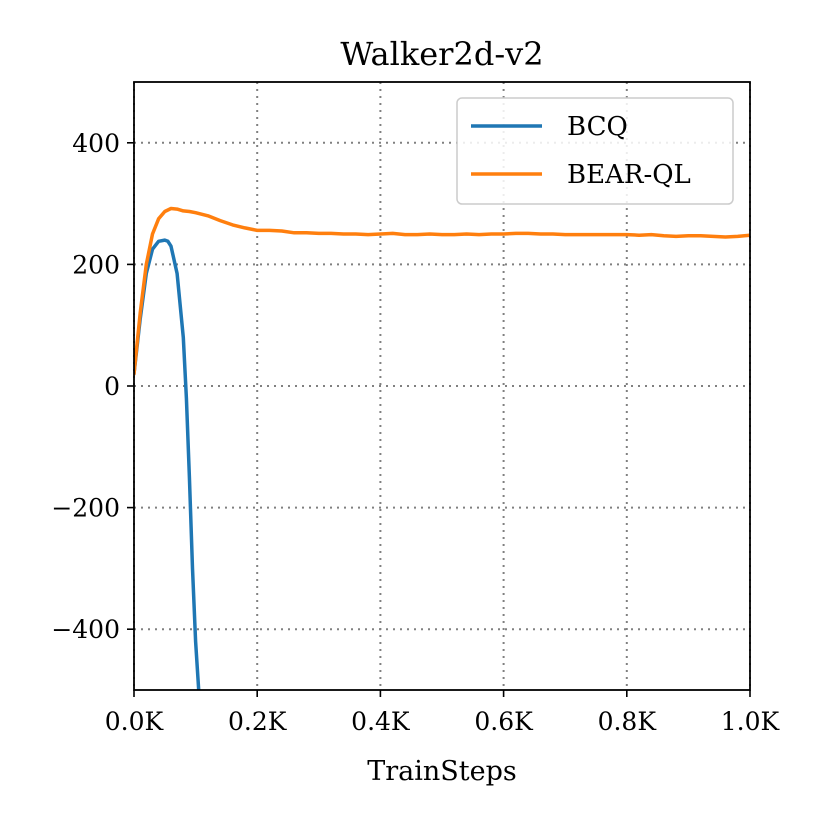 The width and height of the screenshot is (822, 822). I want to click on legend: BCQ BEAR-QL, so click(595, 151).